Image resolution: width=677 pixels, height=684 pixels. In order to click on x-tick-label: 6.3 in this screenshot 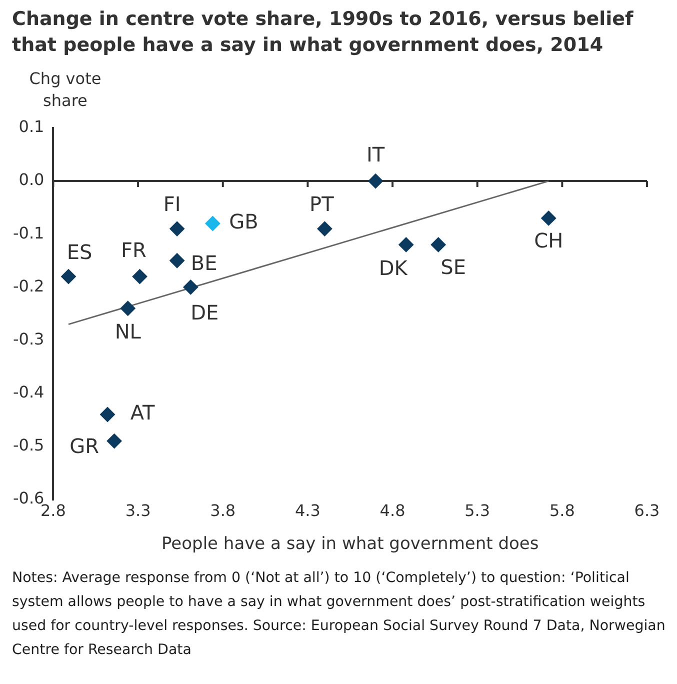, I will do `click(647, 510)`.